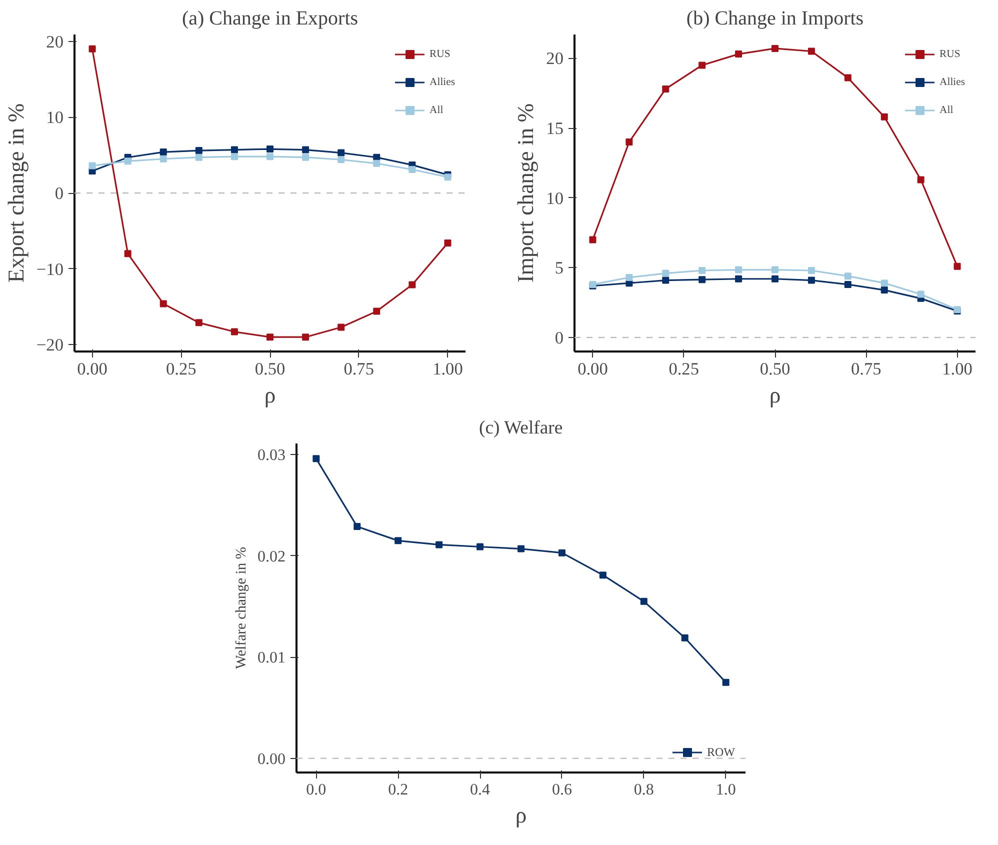  I want to click on x-tick-label: 0.4, so click(480, 790).